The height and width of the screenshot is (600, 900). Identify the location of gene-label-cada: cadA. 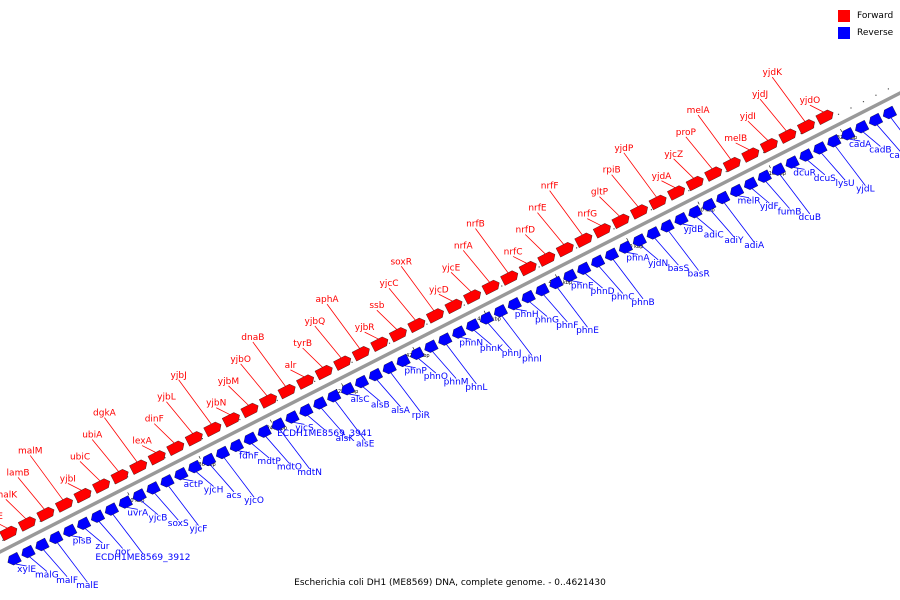
(860, 145).